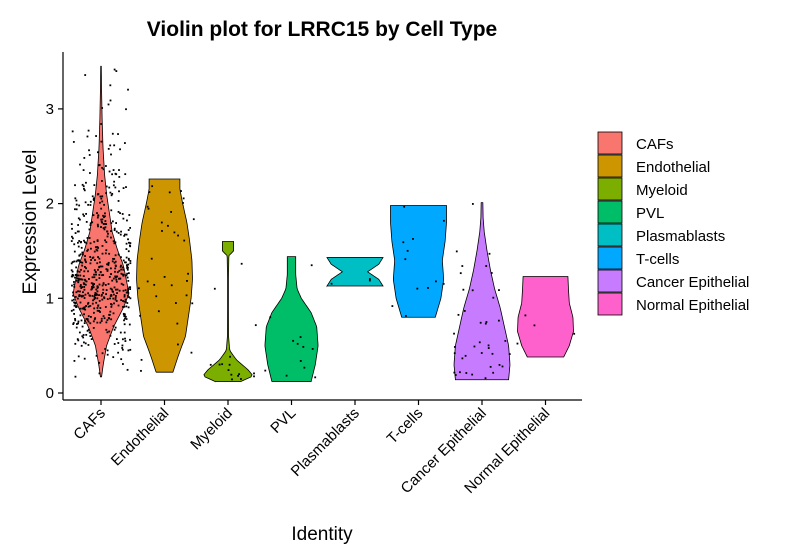 This screenshot has width=790, height=560. Describe the element at coordinates (405, 426) in the screenshot. I see `x-tick-label: T-cells` at that location.